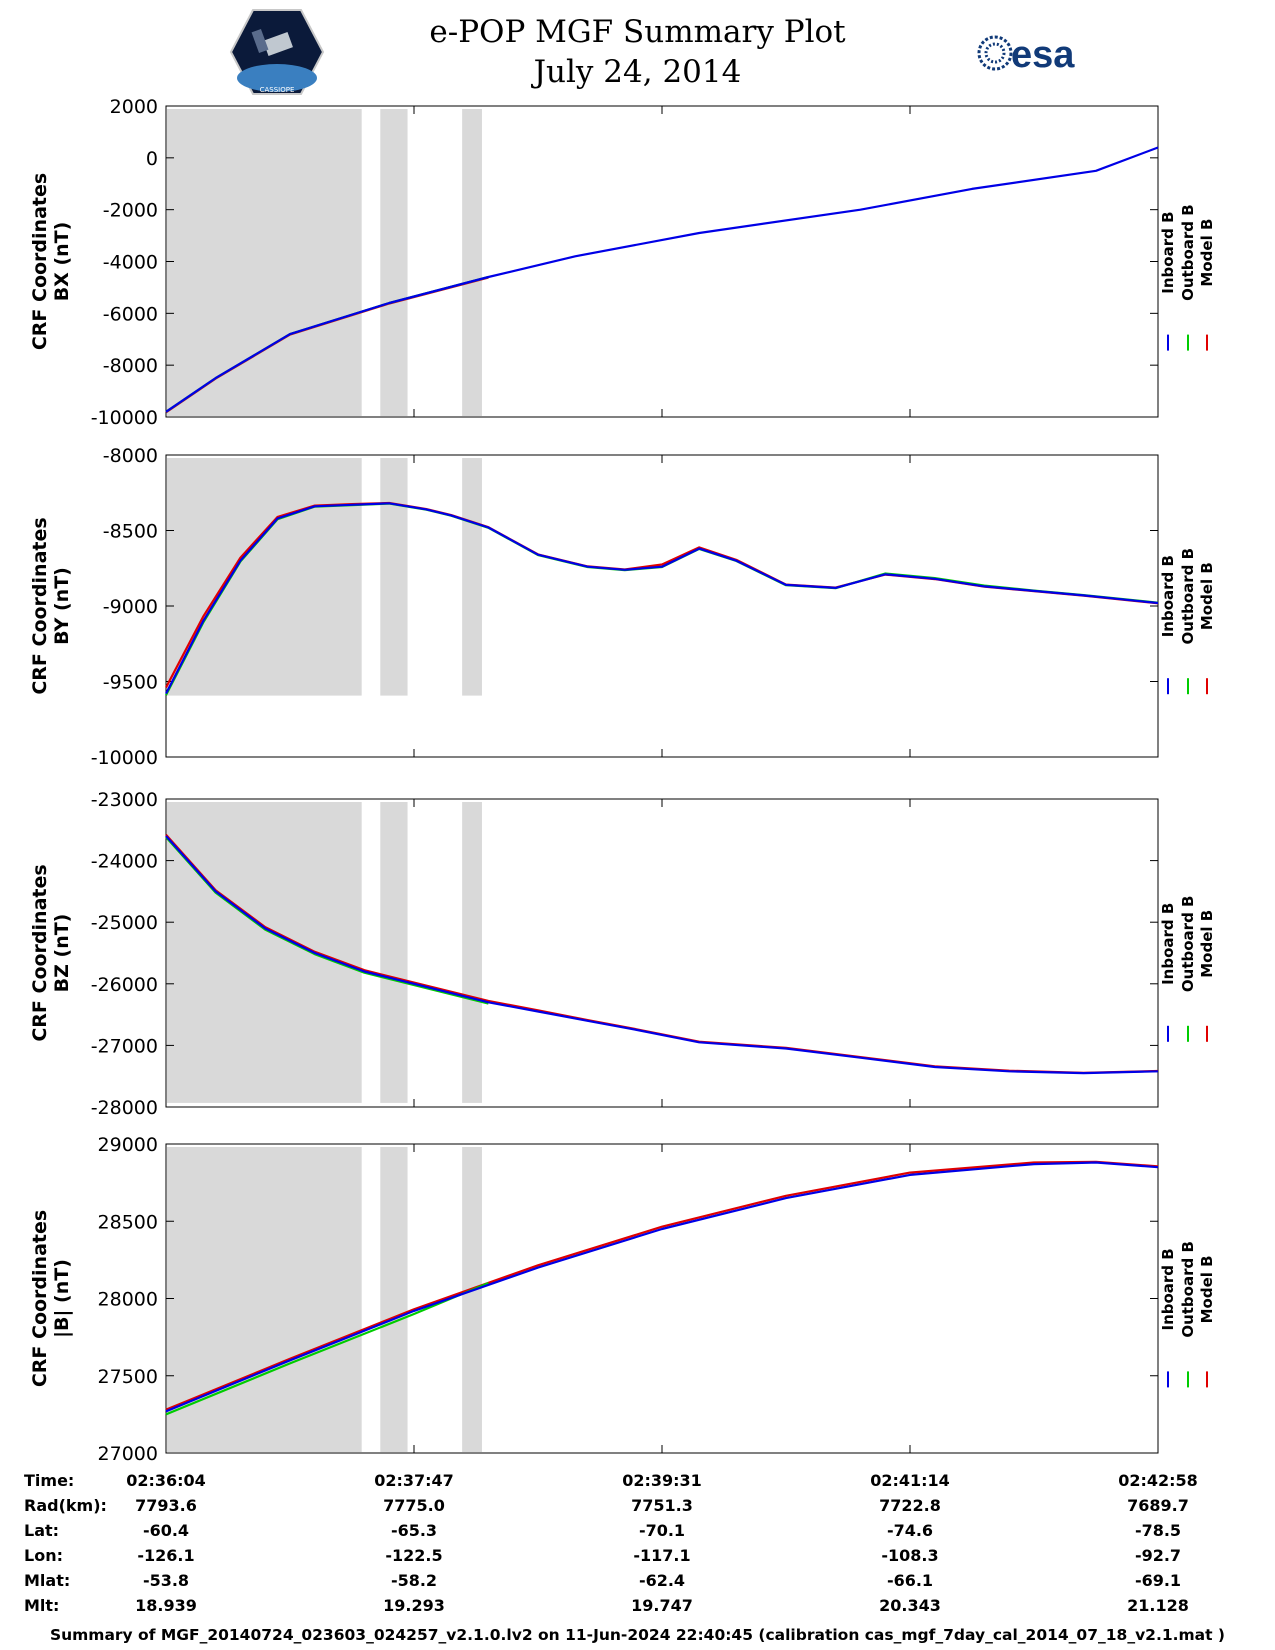  What do you see at coordinates (662, 1605) in the screenshot?
I see `info-value: 19.747` at bounding box center [662, 1605].